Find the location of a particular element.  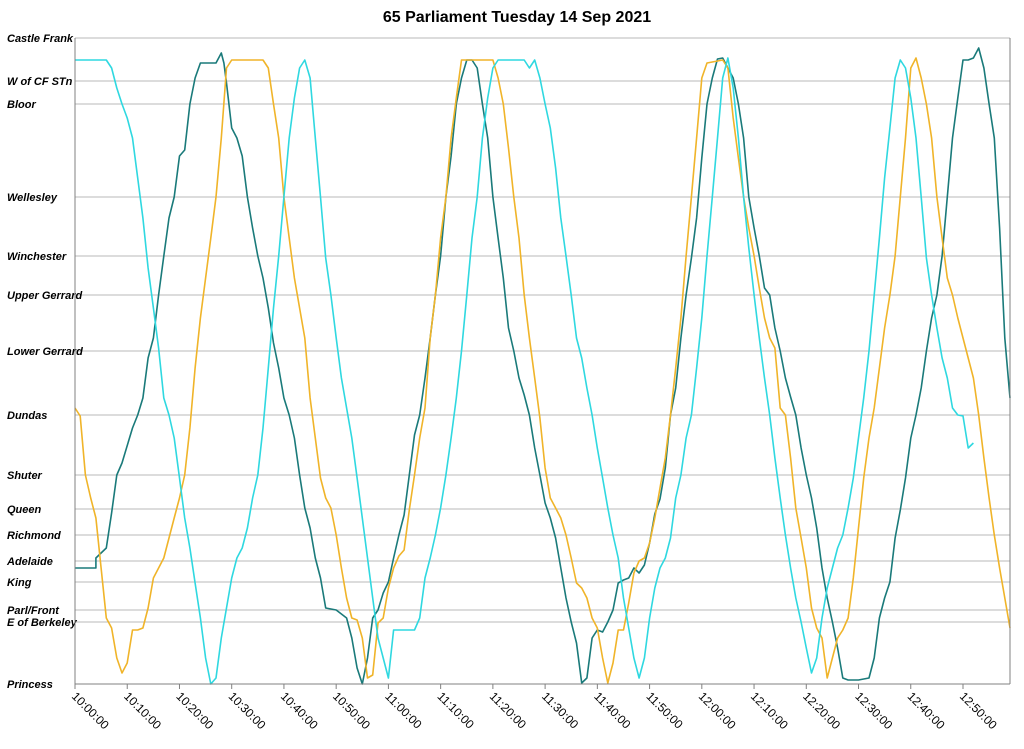

stop-label: Princess is located at coordinates (30, 685).